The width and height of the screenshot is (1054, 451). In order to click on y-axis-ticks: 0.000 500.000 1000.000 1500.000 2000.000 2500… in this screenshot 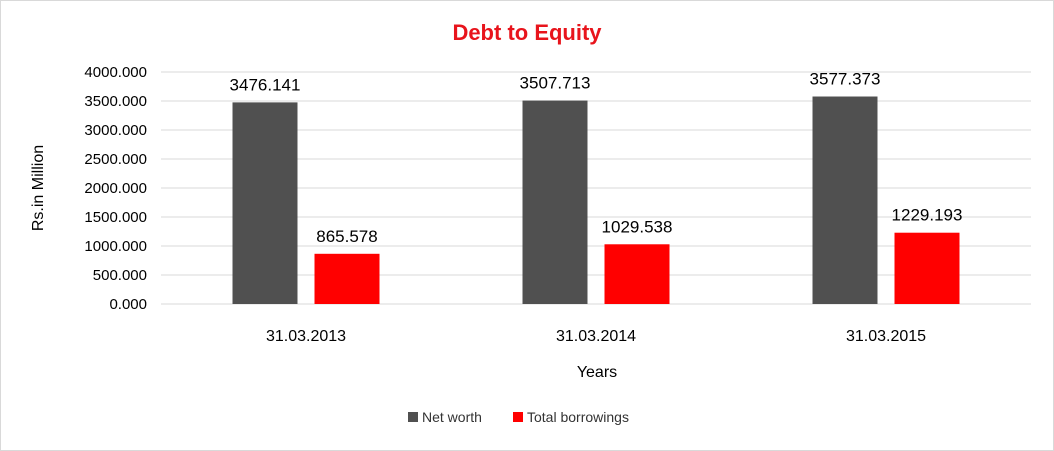, I will do `click(115, 188)`.